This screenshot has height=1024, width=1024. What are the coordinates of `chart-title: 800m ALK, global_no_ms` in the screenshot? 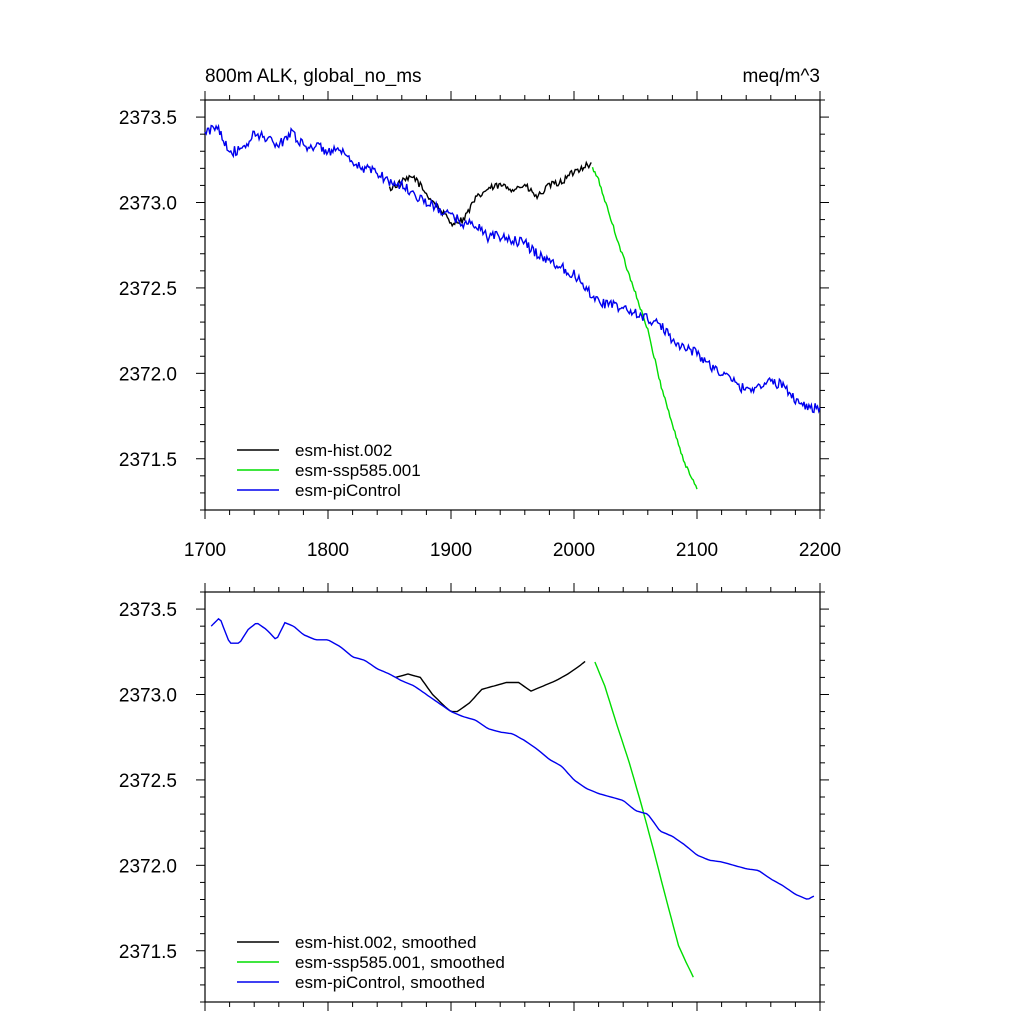 It's located at (313, 76).